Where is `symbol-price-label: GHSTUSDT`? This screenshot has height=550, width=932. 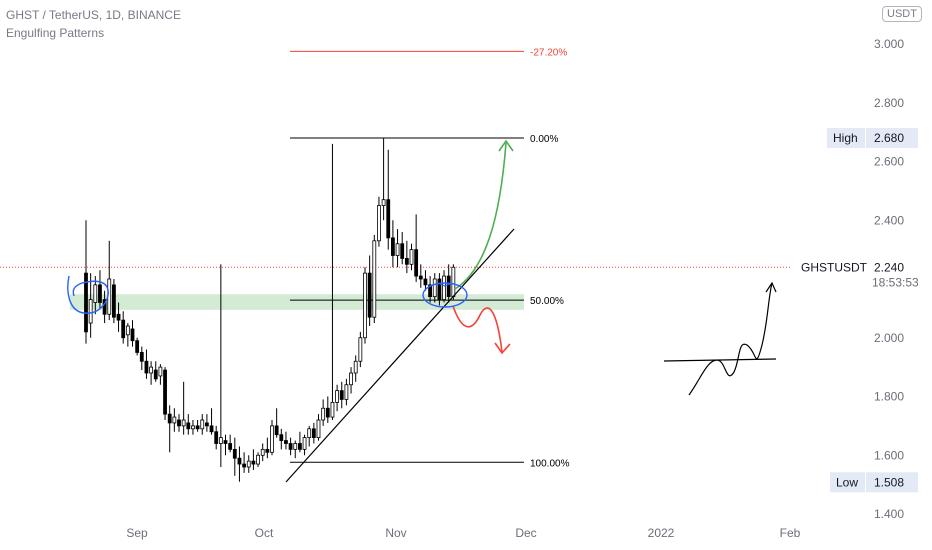 symbol-price-label: GHSTUSDT is located at coordinates (834, 267).